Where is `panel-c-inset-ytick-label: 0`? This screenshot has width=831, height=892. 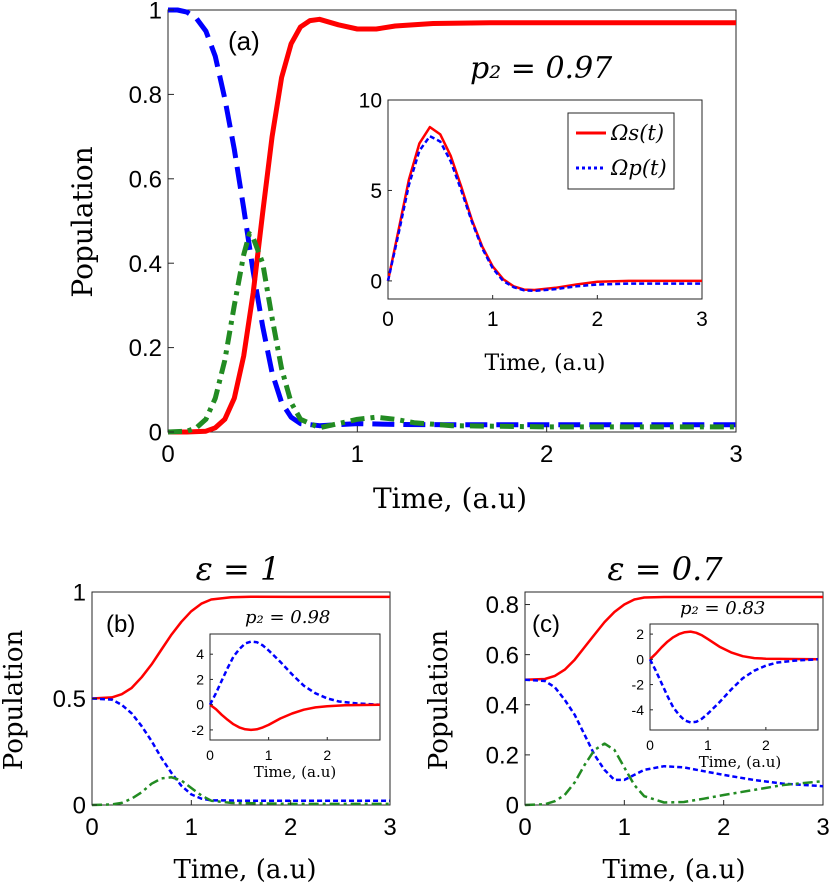 panel-c-inset-ytick-label: 0 is located at coordinates (640, 659).